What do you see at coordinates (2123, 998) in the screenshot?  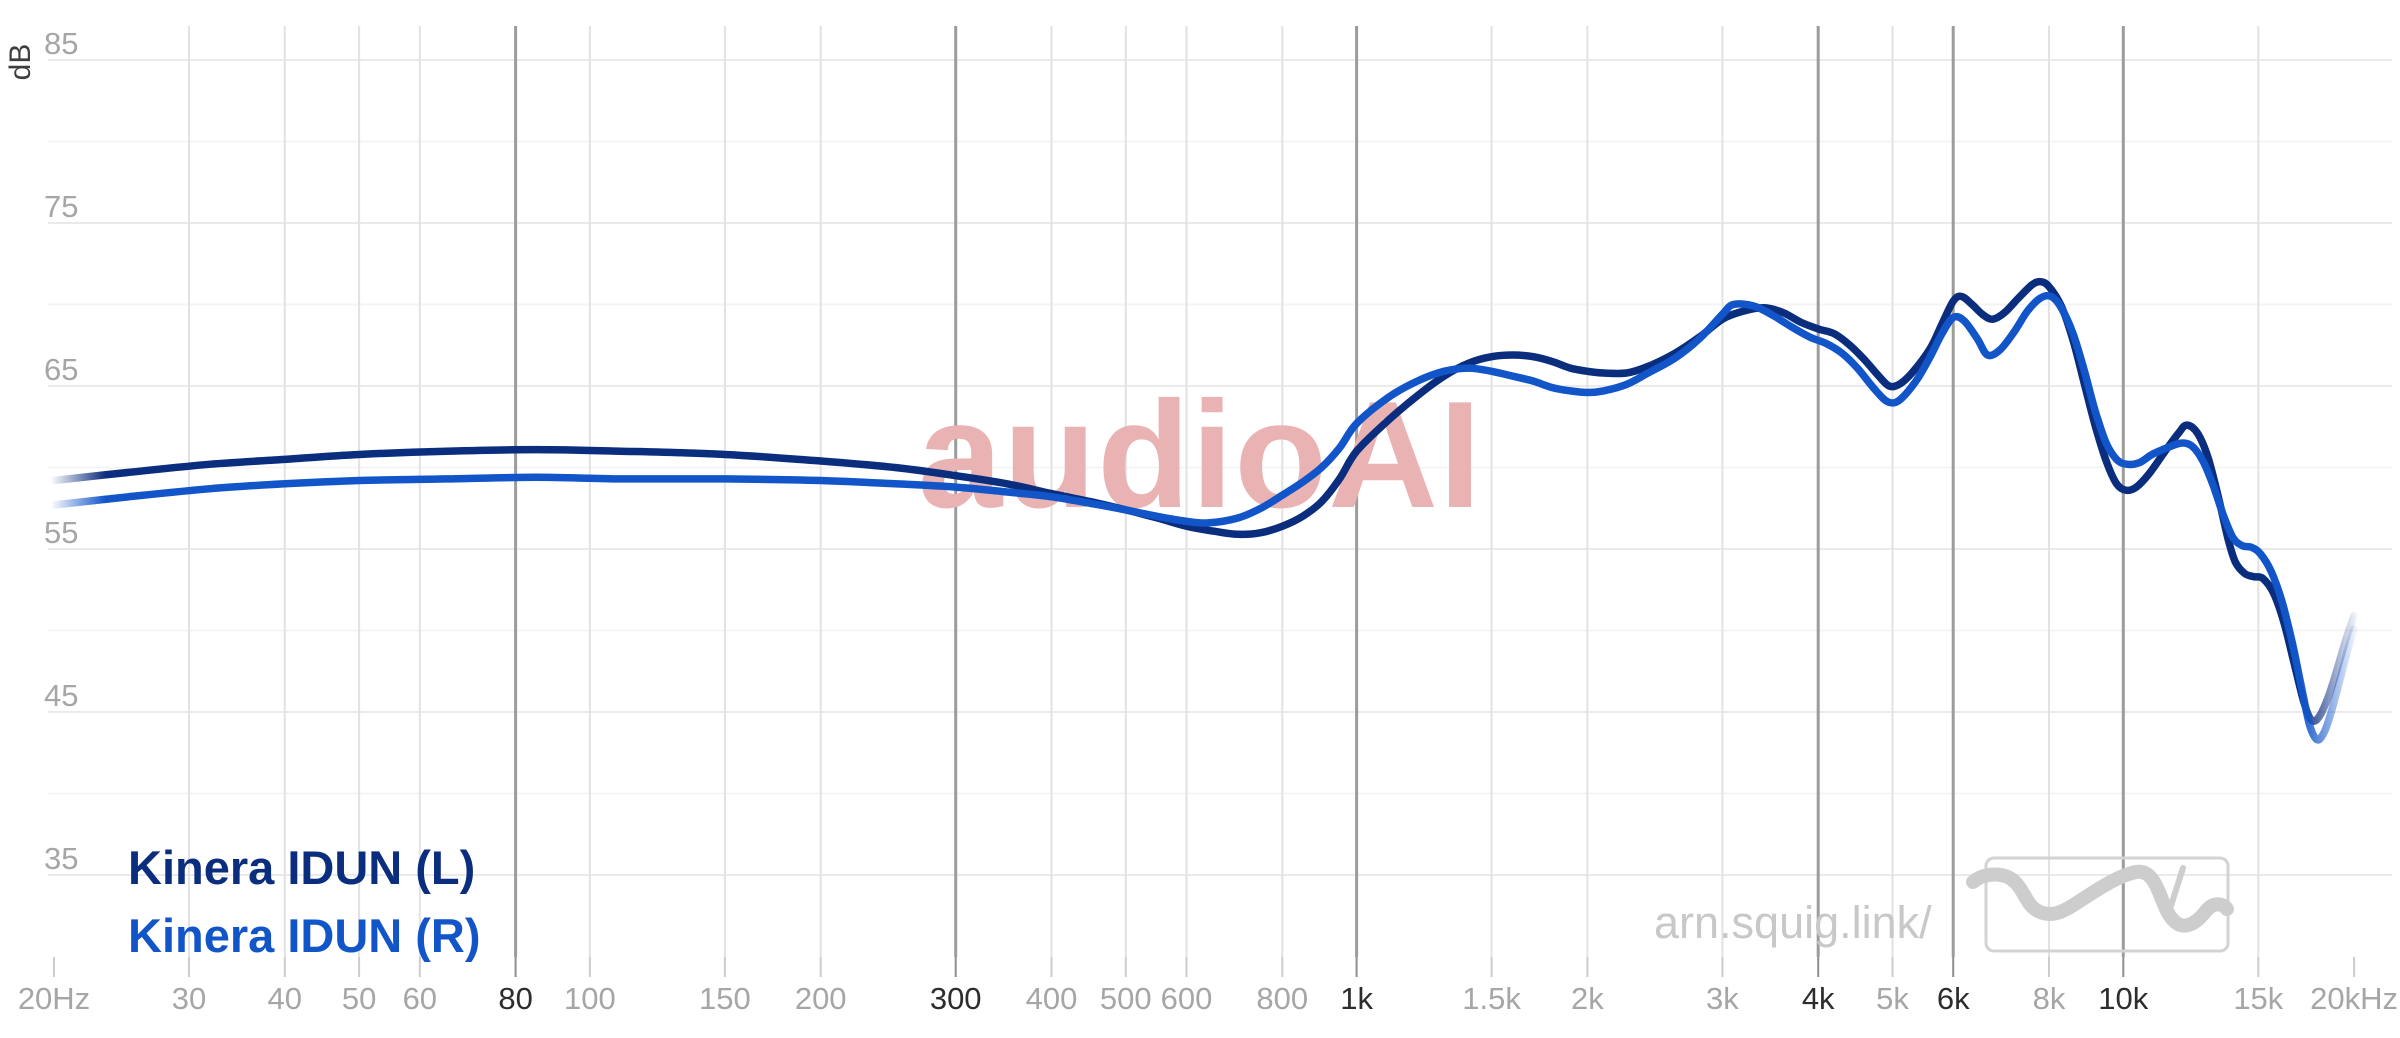 I see `x-tick-label: 10k` at bounding box center [2123, 998].